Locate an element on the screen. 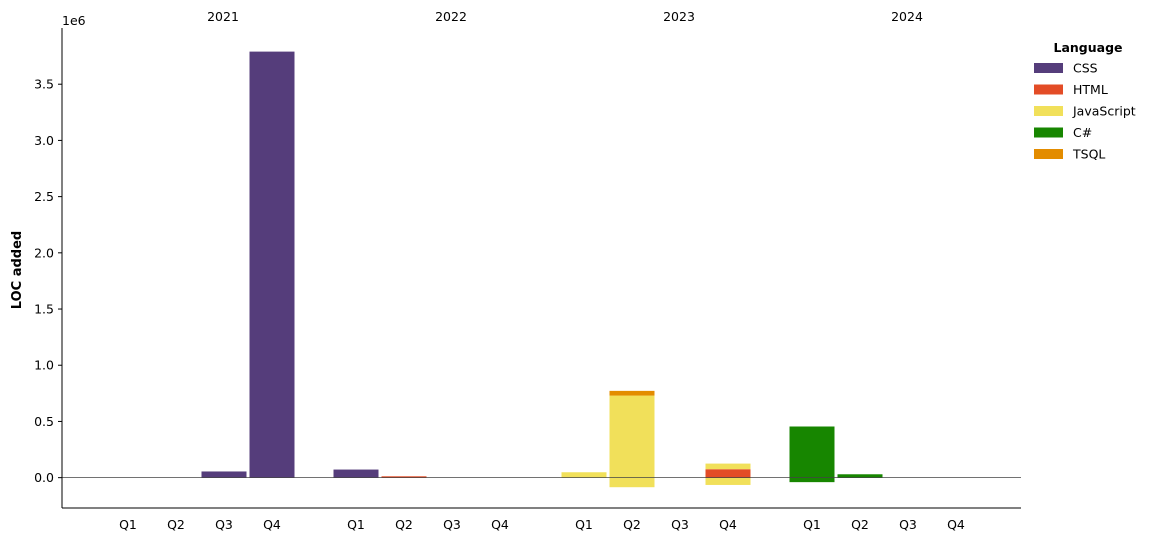 The image size is (1158, 546). legend-swatch-tsql is located at coordinates (1048, 154).